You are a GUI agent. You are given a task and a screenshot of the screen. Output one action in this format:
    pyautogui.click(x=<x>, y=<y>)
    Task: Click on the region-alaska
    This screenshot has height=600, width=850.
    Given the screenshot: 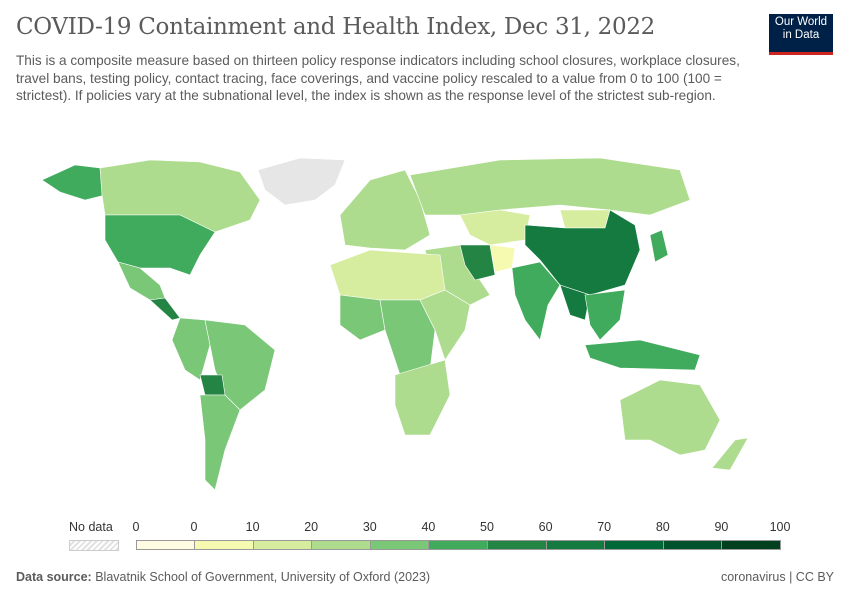 What is the action you would take?
    pyautogui.click(x=73, y=182)
    